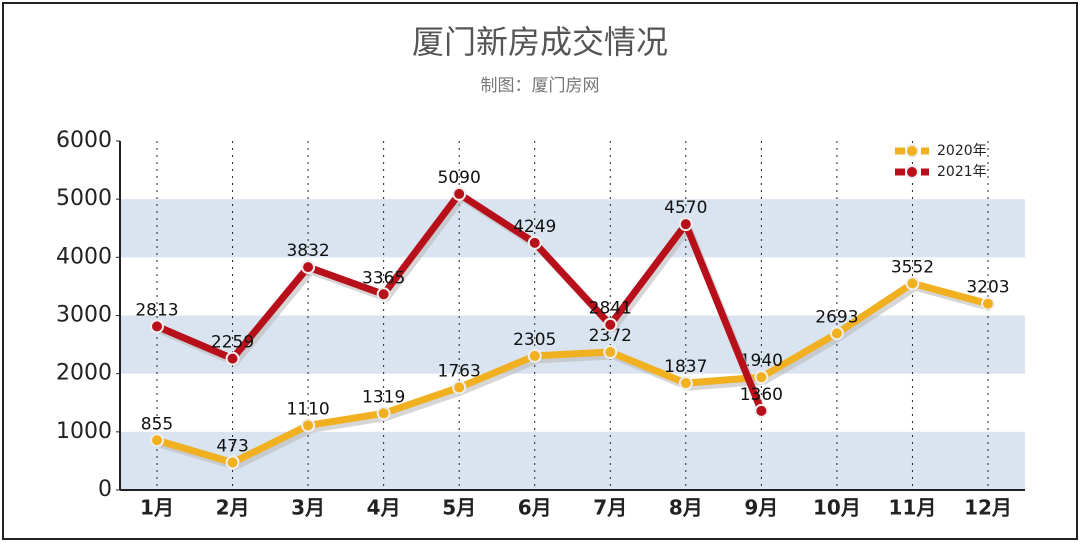 This screenshot has width=1080, height=545. I want to click on data-label: 1837, so click(685, 367).